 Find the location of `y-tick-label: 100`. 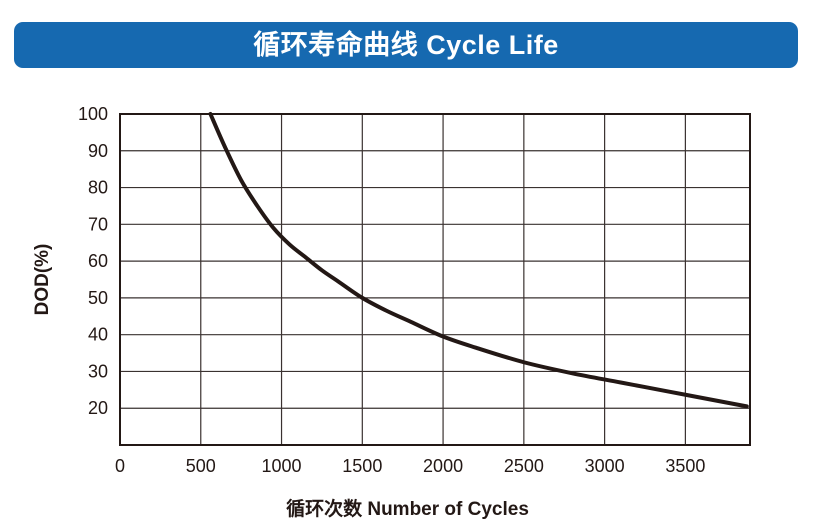

y-tick-label: 100 is located at coordinates (93, 114).